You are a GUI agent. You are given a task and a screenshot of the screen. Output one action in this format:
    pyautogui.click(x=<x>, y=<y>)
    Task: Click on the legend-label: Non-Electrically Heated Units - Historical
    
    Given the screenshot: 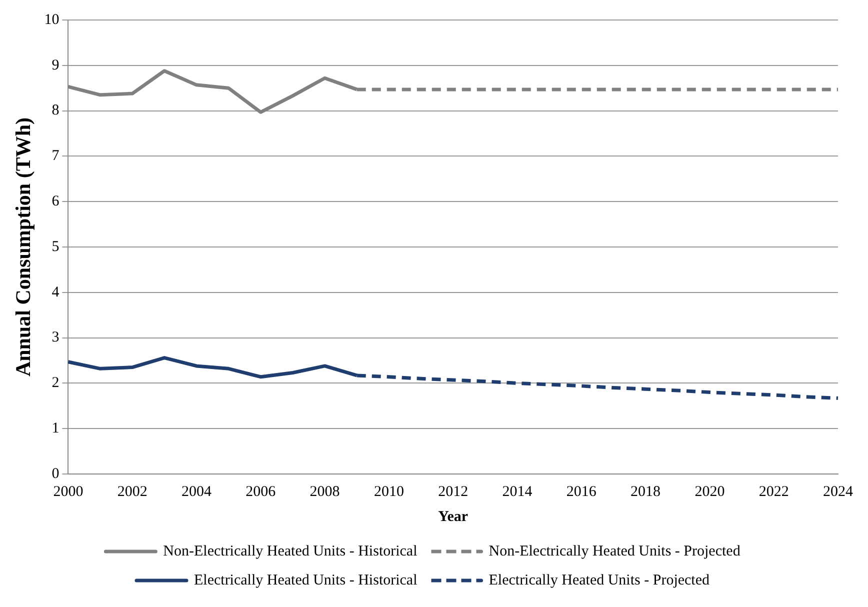 What is the action you would take?
    pyautogui.click(x=290, y=551)
    